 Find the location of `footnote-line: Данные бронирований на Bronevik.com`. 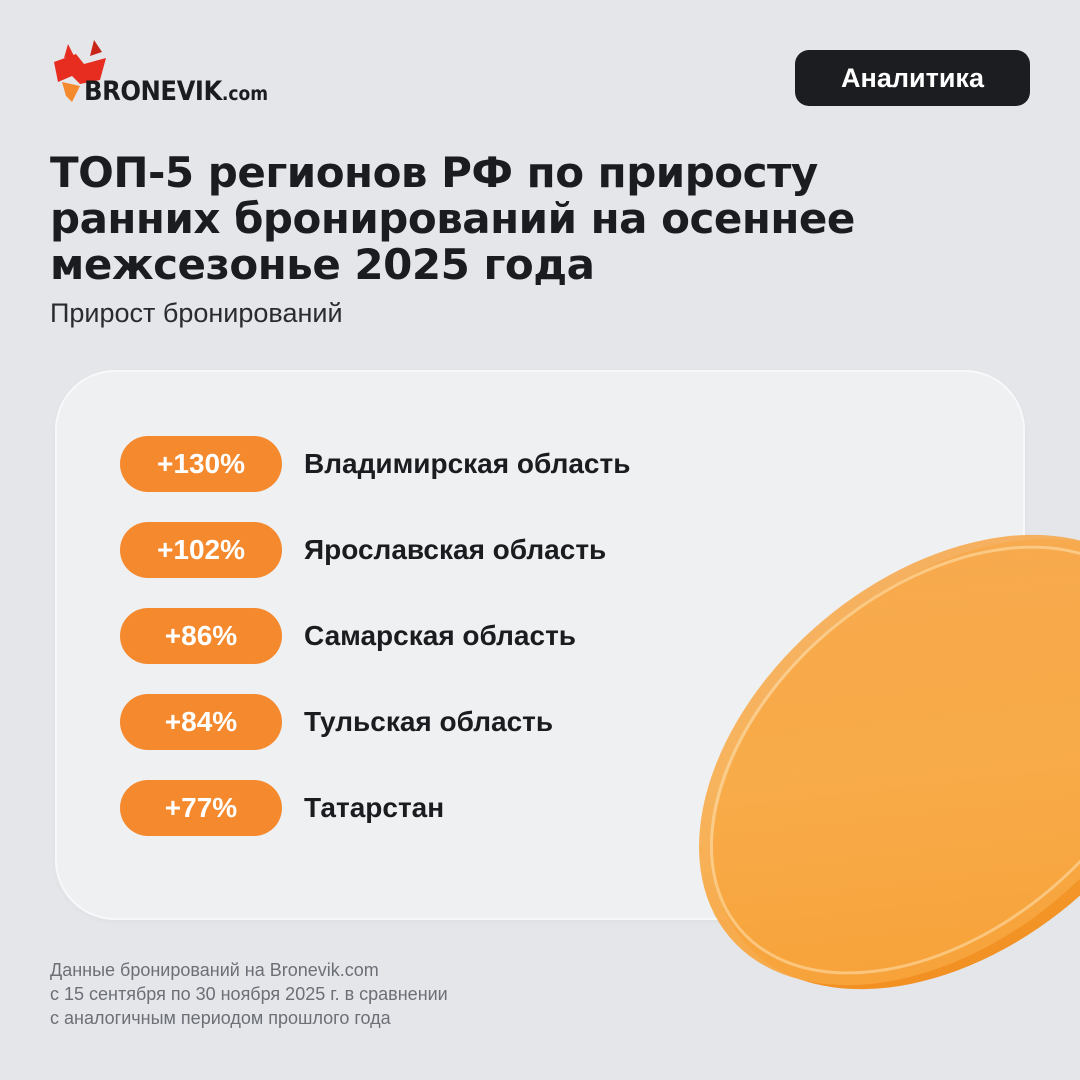

footnote-line: Данные бронирований на Bronevik.com is located at coordinates (214, 970).